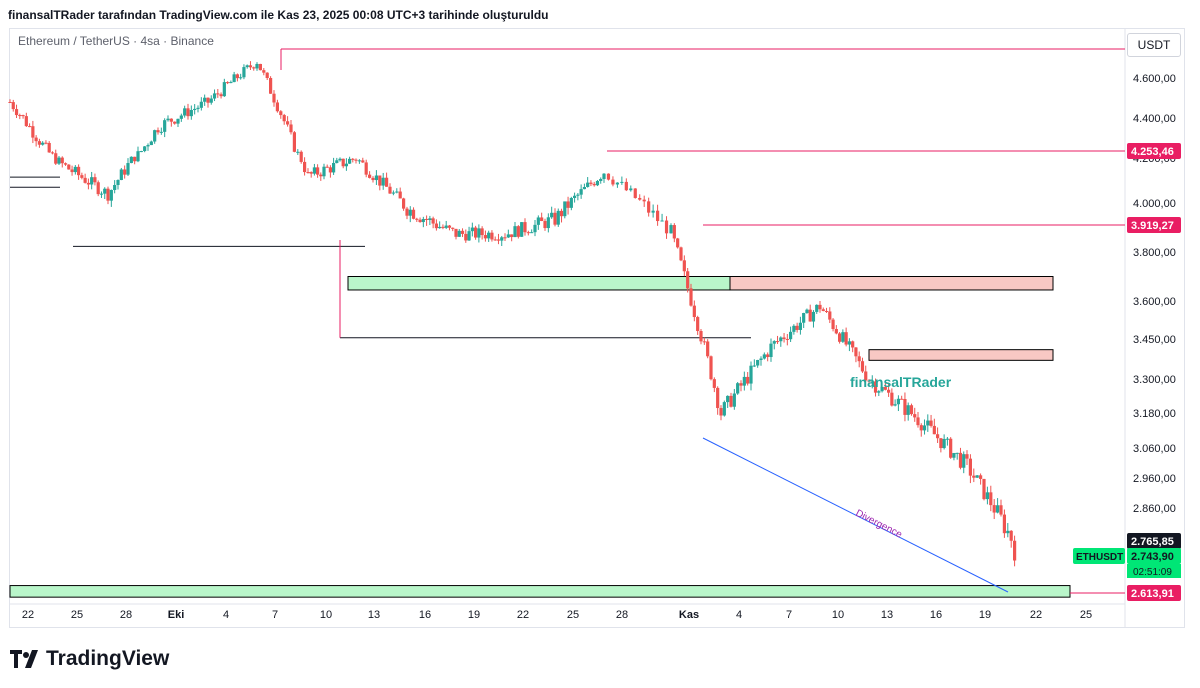 Image resolution: width=1200 pixels, height=688 pixels. What do you see at coordinates (1152, 542) in the screenshot?
I see `price-badge-label: 2.765,85` at bounding box center [1152, 542].